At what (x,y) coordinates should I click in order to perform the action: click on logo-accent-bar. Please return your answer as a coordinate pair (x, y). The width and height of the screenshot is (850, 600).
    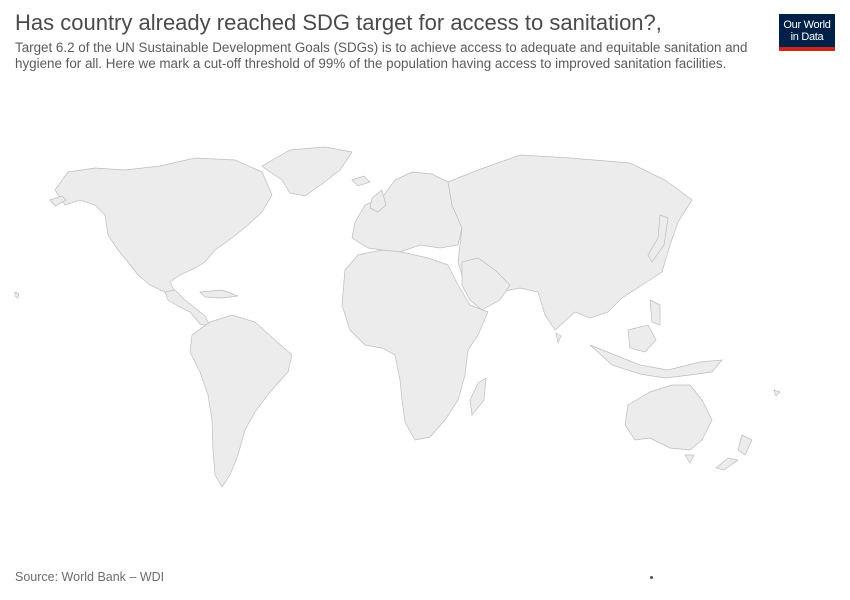
    Looking at the image, I should click on (807, 49).